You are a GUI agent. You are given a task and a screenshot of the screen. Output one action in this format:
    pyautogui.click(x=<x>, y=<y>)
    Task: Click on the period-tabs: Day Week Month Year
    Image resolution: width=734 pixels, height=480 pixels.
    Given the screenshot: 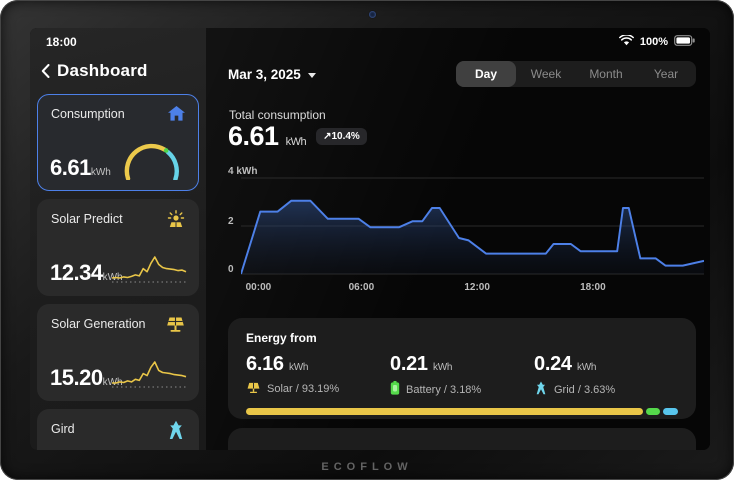 What is the action you would take?
    pyautogui.click(x=576, y=74)
    